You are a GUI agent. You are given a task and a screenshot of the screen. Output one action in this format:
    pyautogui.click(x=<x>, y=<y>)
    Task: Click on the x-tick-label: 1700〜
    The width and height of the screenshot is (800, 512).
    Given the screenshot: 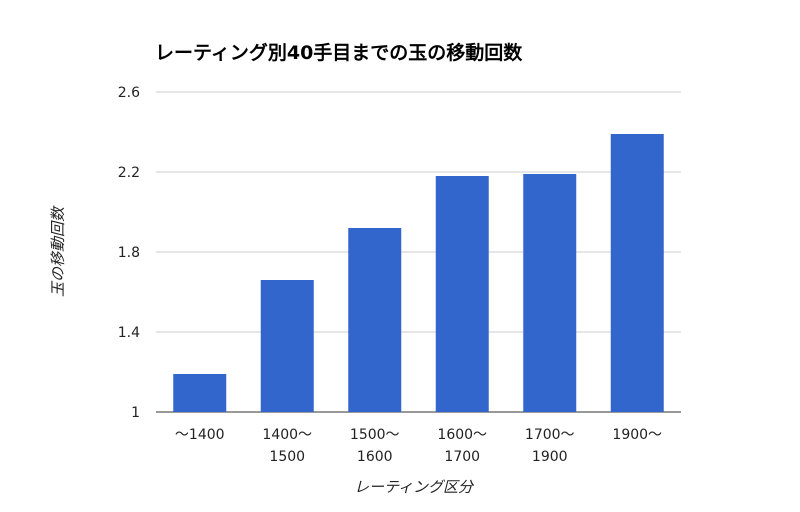 What is the action you would take?
    pyautogui.click(x=550, y=435)
    